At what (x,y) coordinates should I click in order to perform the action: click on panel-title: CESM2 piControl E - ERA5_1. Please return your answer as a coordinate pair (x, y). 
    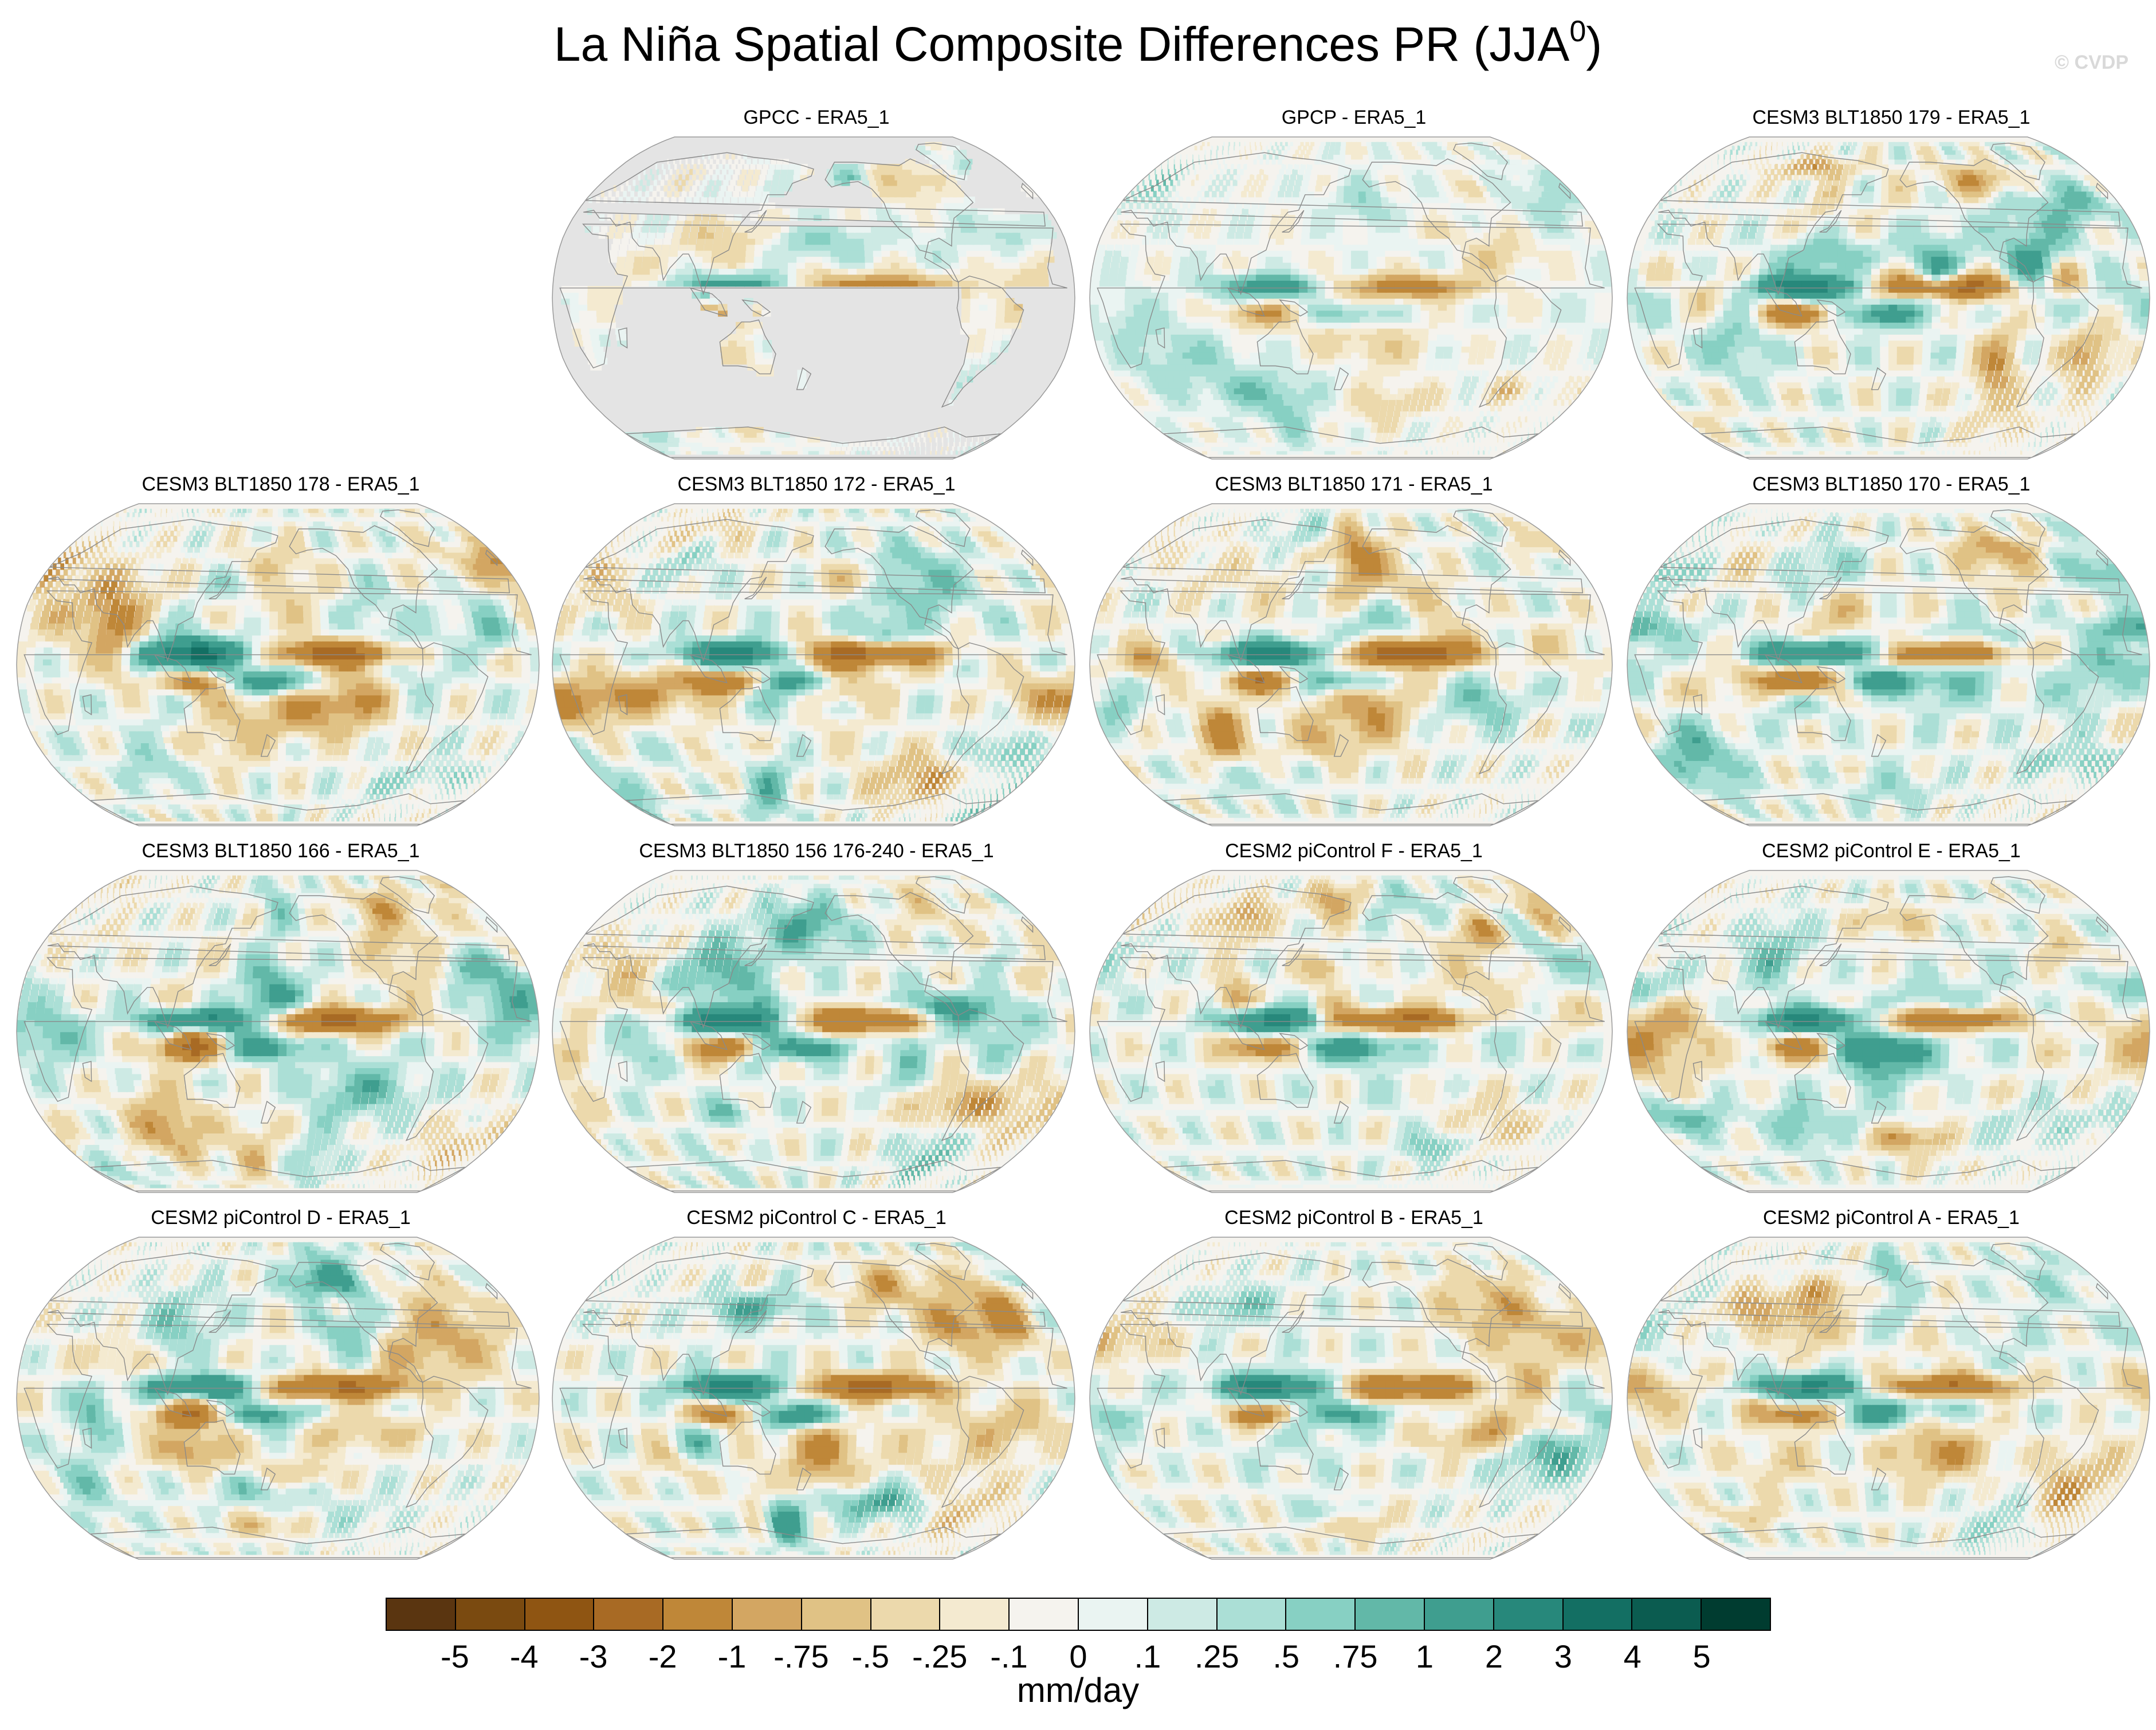
    Looking at the image, I should click on (1890, 850).